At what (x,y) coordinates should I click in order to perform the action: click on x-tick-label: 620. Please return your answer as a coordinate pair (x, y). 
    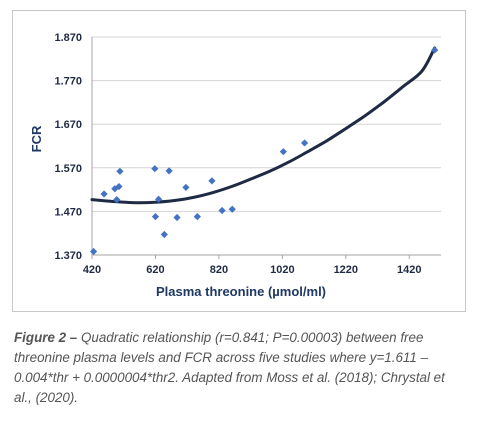
    Looking at the image, I should click on (155, 270).